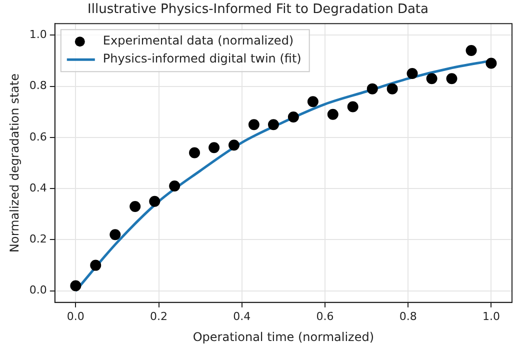  What do you see at coordinates (258, 10) in the screenshot?
I see `chart-title: Illustrative Physics-Informed Fit to Degradation Data` at bounding box center [258, 10].